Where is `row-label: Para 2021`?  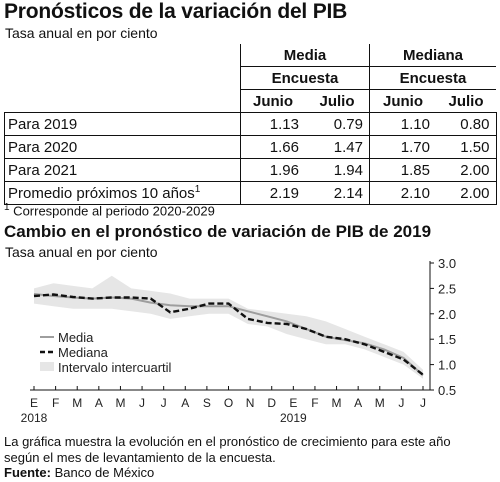 row-label: Para 2021 is located at coordinates (122, 170).